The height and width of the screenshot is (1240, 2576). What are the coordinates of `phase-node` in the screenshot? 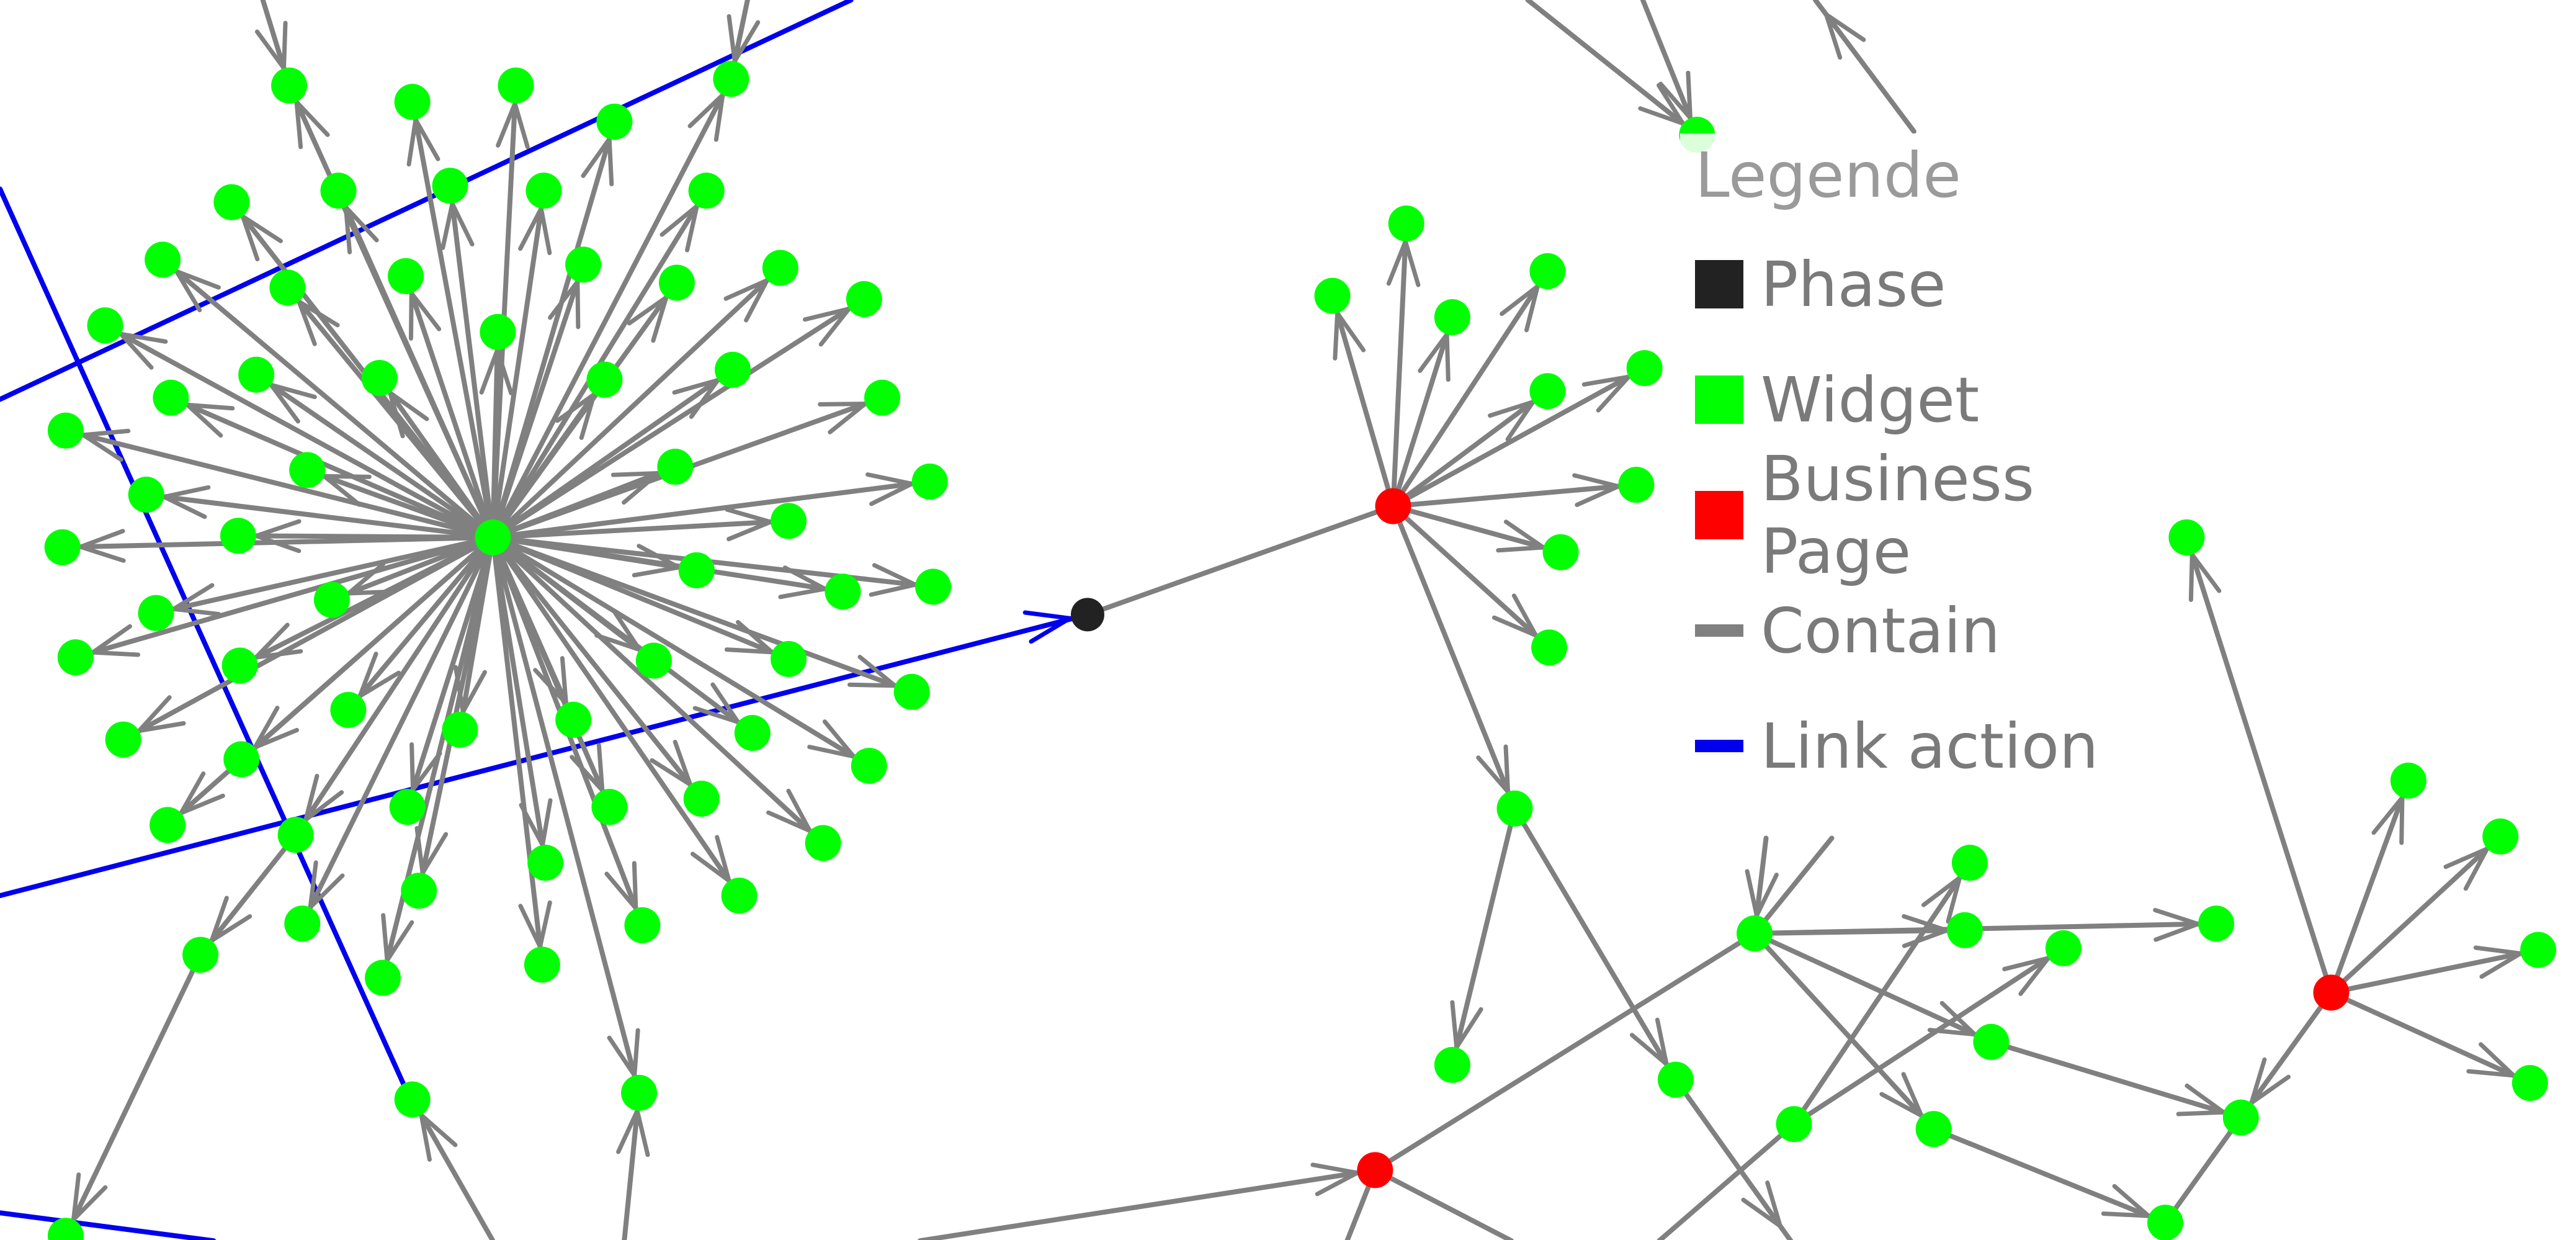 It's located at (1087, 615).